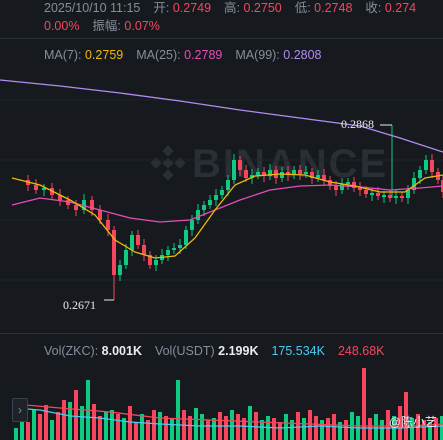  What do you see at coordinates (62, 26) in the screenshot?
I see `change-value: 0.00%` at bounding box center [62, 26].